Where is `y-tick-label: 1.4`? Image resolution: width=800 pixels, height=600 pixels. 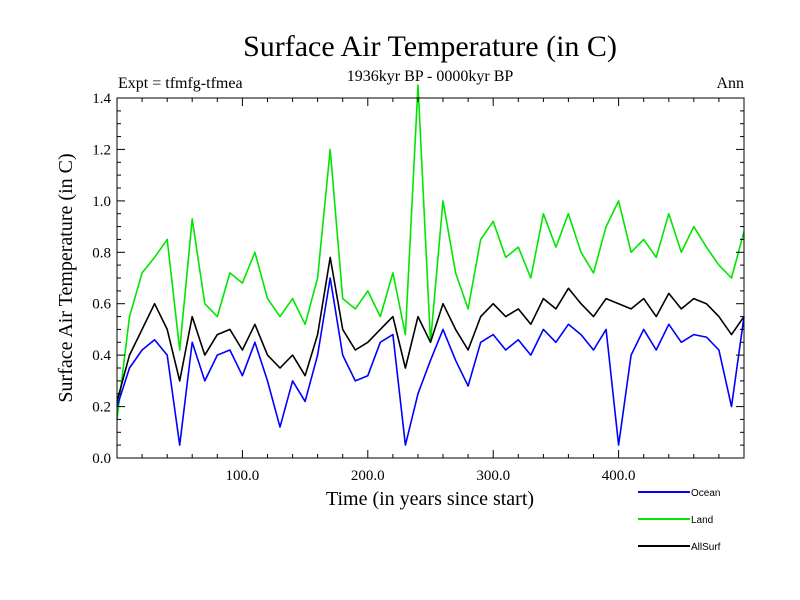 y-tick-label: 1.4 is located at coordinates (101, 99).